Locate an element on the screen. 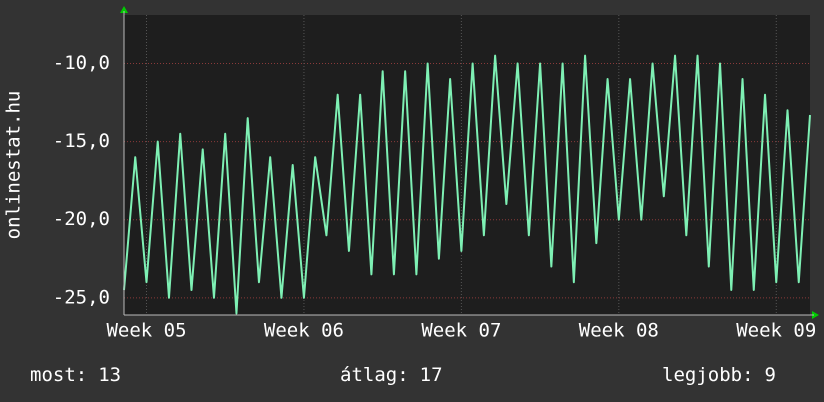 The width and height of the screenshot is (824, 402). stat-name: most: is located at coordinates (58, 375).